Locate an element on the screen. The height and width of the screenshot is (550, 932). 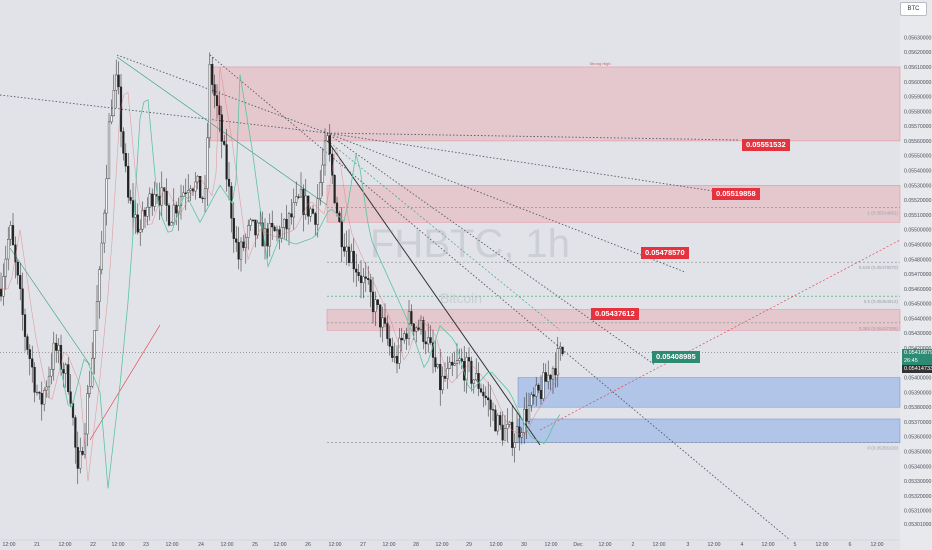
price-axis is located at coordinates (916, 275).